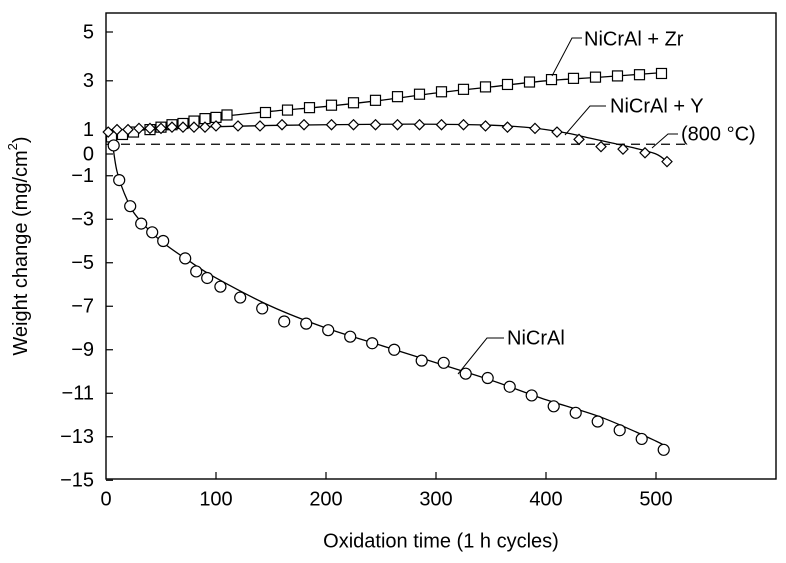 This screenshot has width=786, height=563. I want to click on y-axis-title: Weight change (mg/cm2), so click(18, 245).